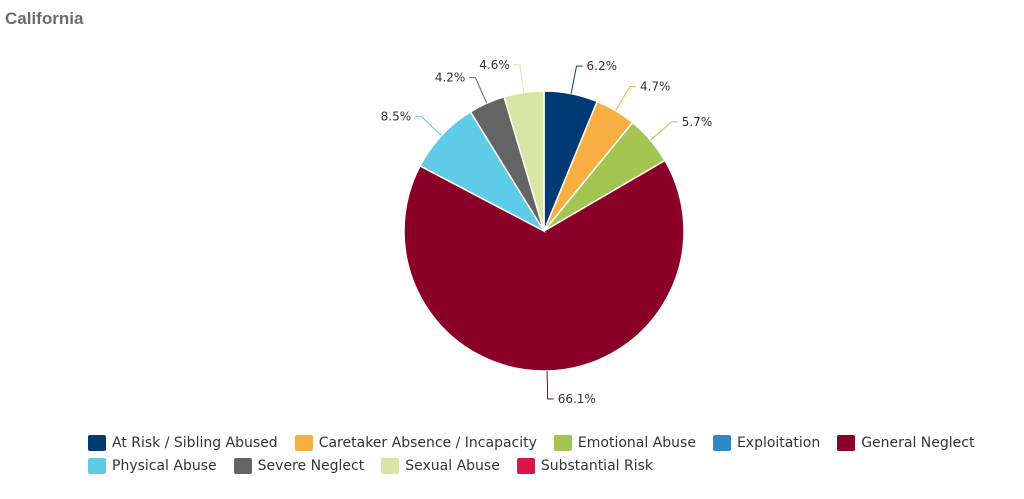 This screenshot has height=499, width=1024. I want to click on legend-item-substantial-risk: Substantial Risk, so click(585, 465).